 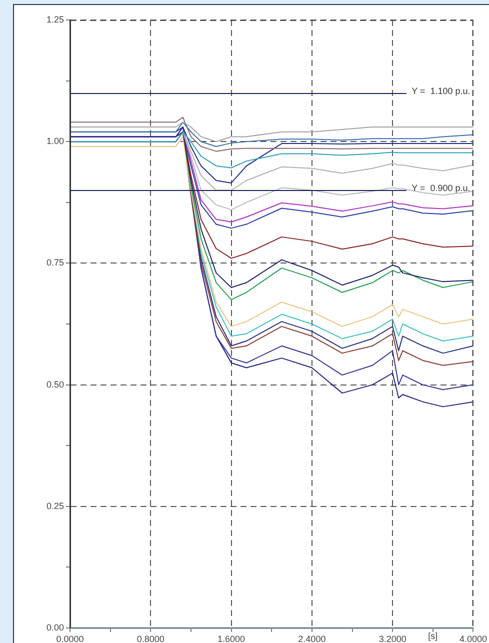 I want to click on y-tick-label: 0.50, so click(x=55, y=384).